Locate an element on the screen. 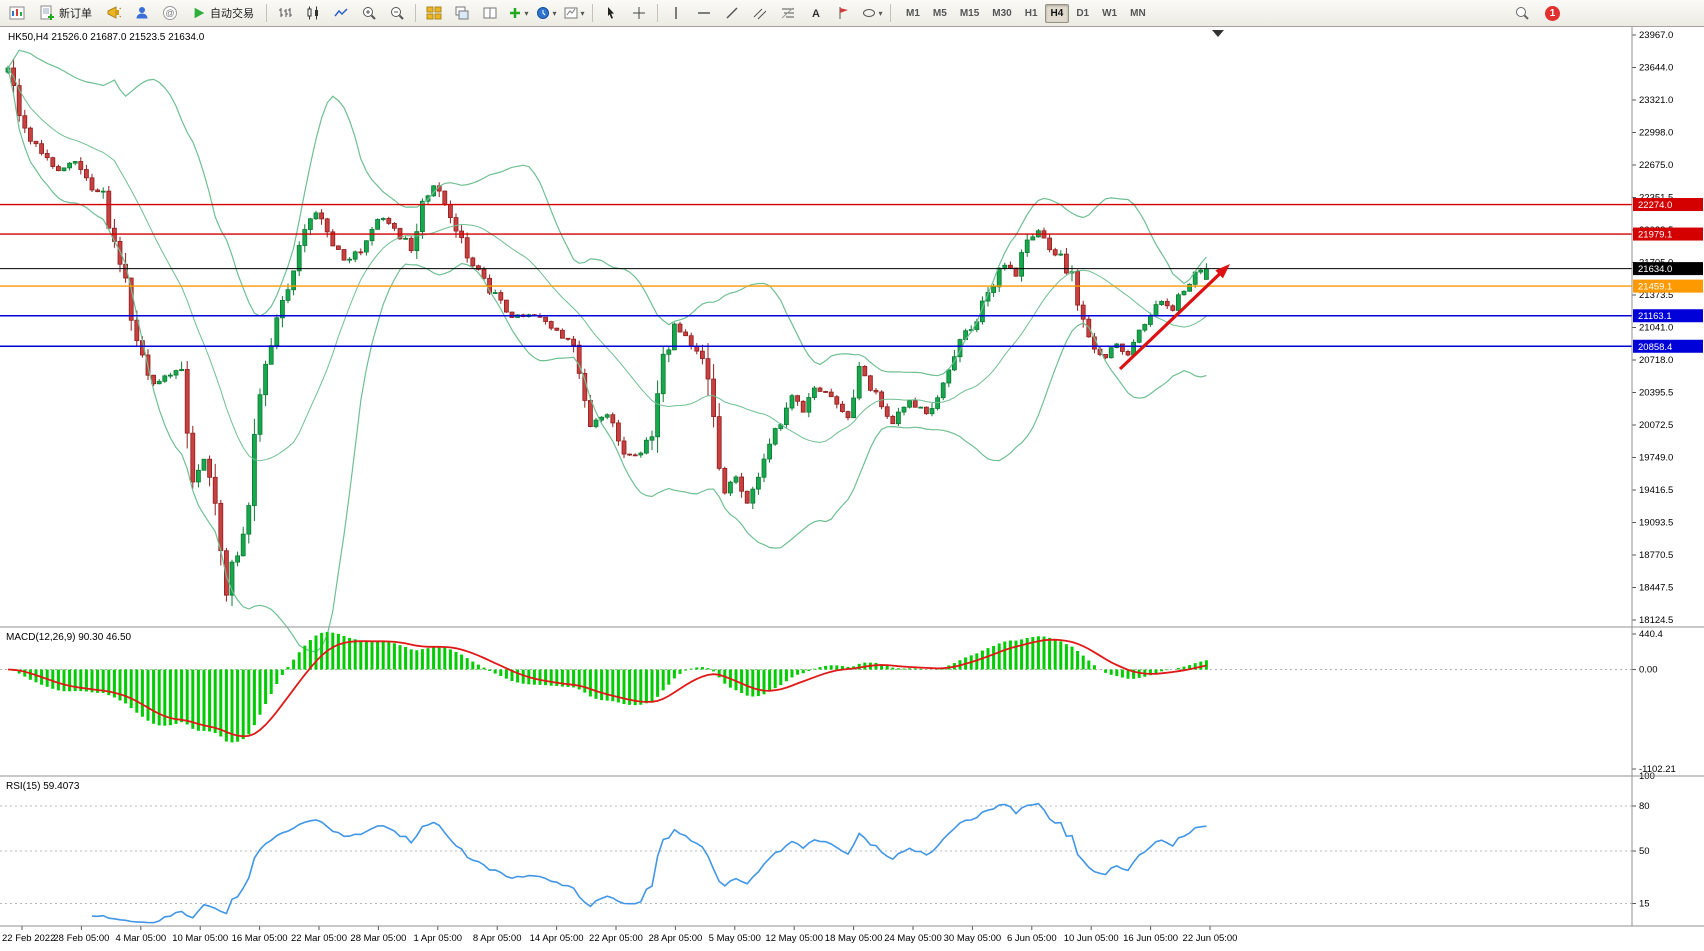 Image resolution: width=1704 pixels, height=951 pixels. toolbar-separator is located at coordinates (657, 13).